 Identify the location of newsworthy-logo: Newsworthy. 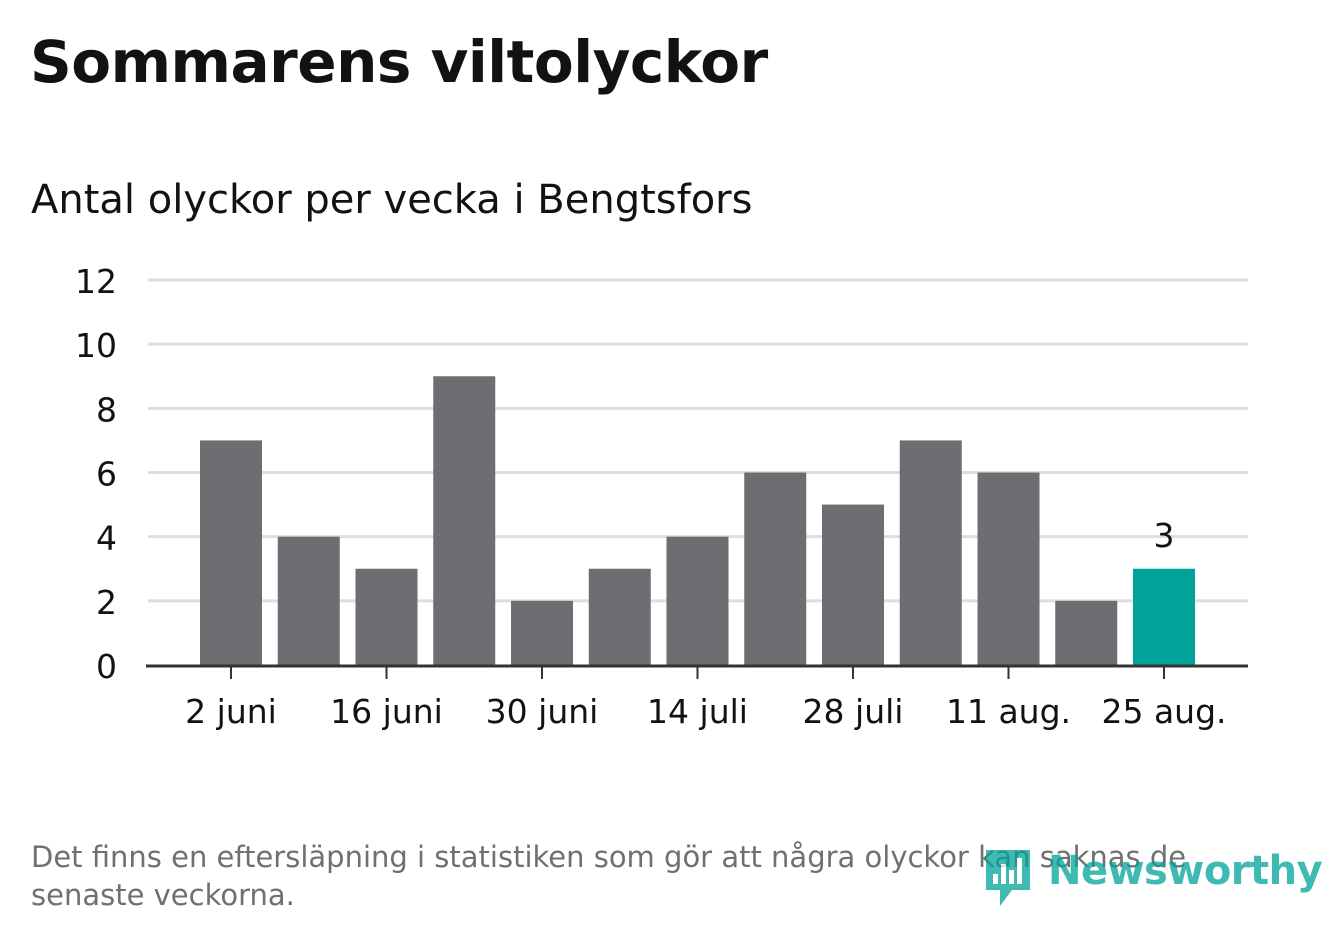
(1152, 879).